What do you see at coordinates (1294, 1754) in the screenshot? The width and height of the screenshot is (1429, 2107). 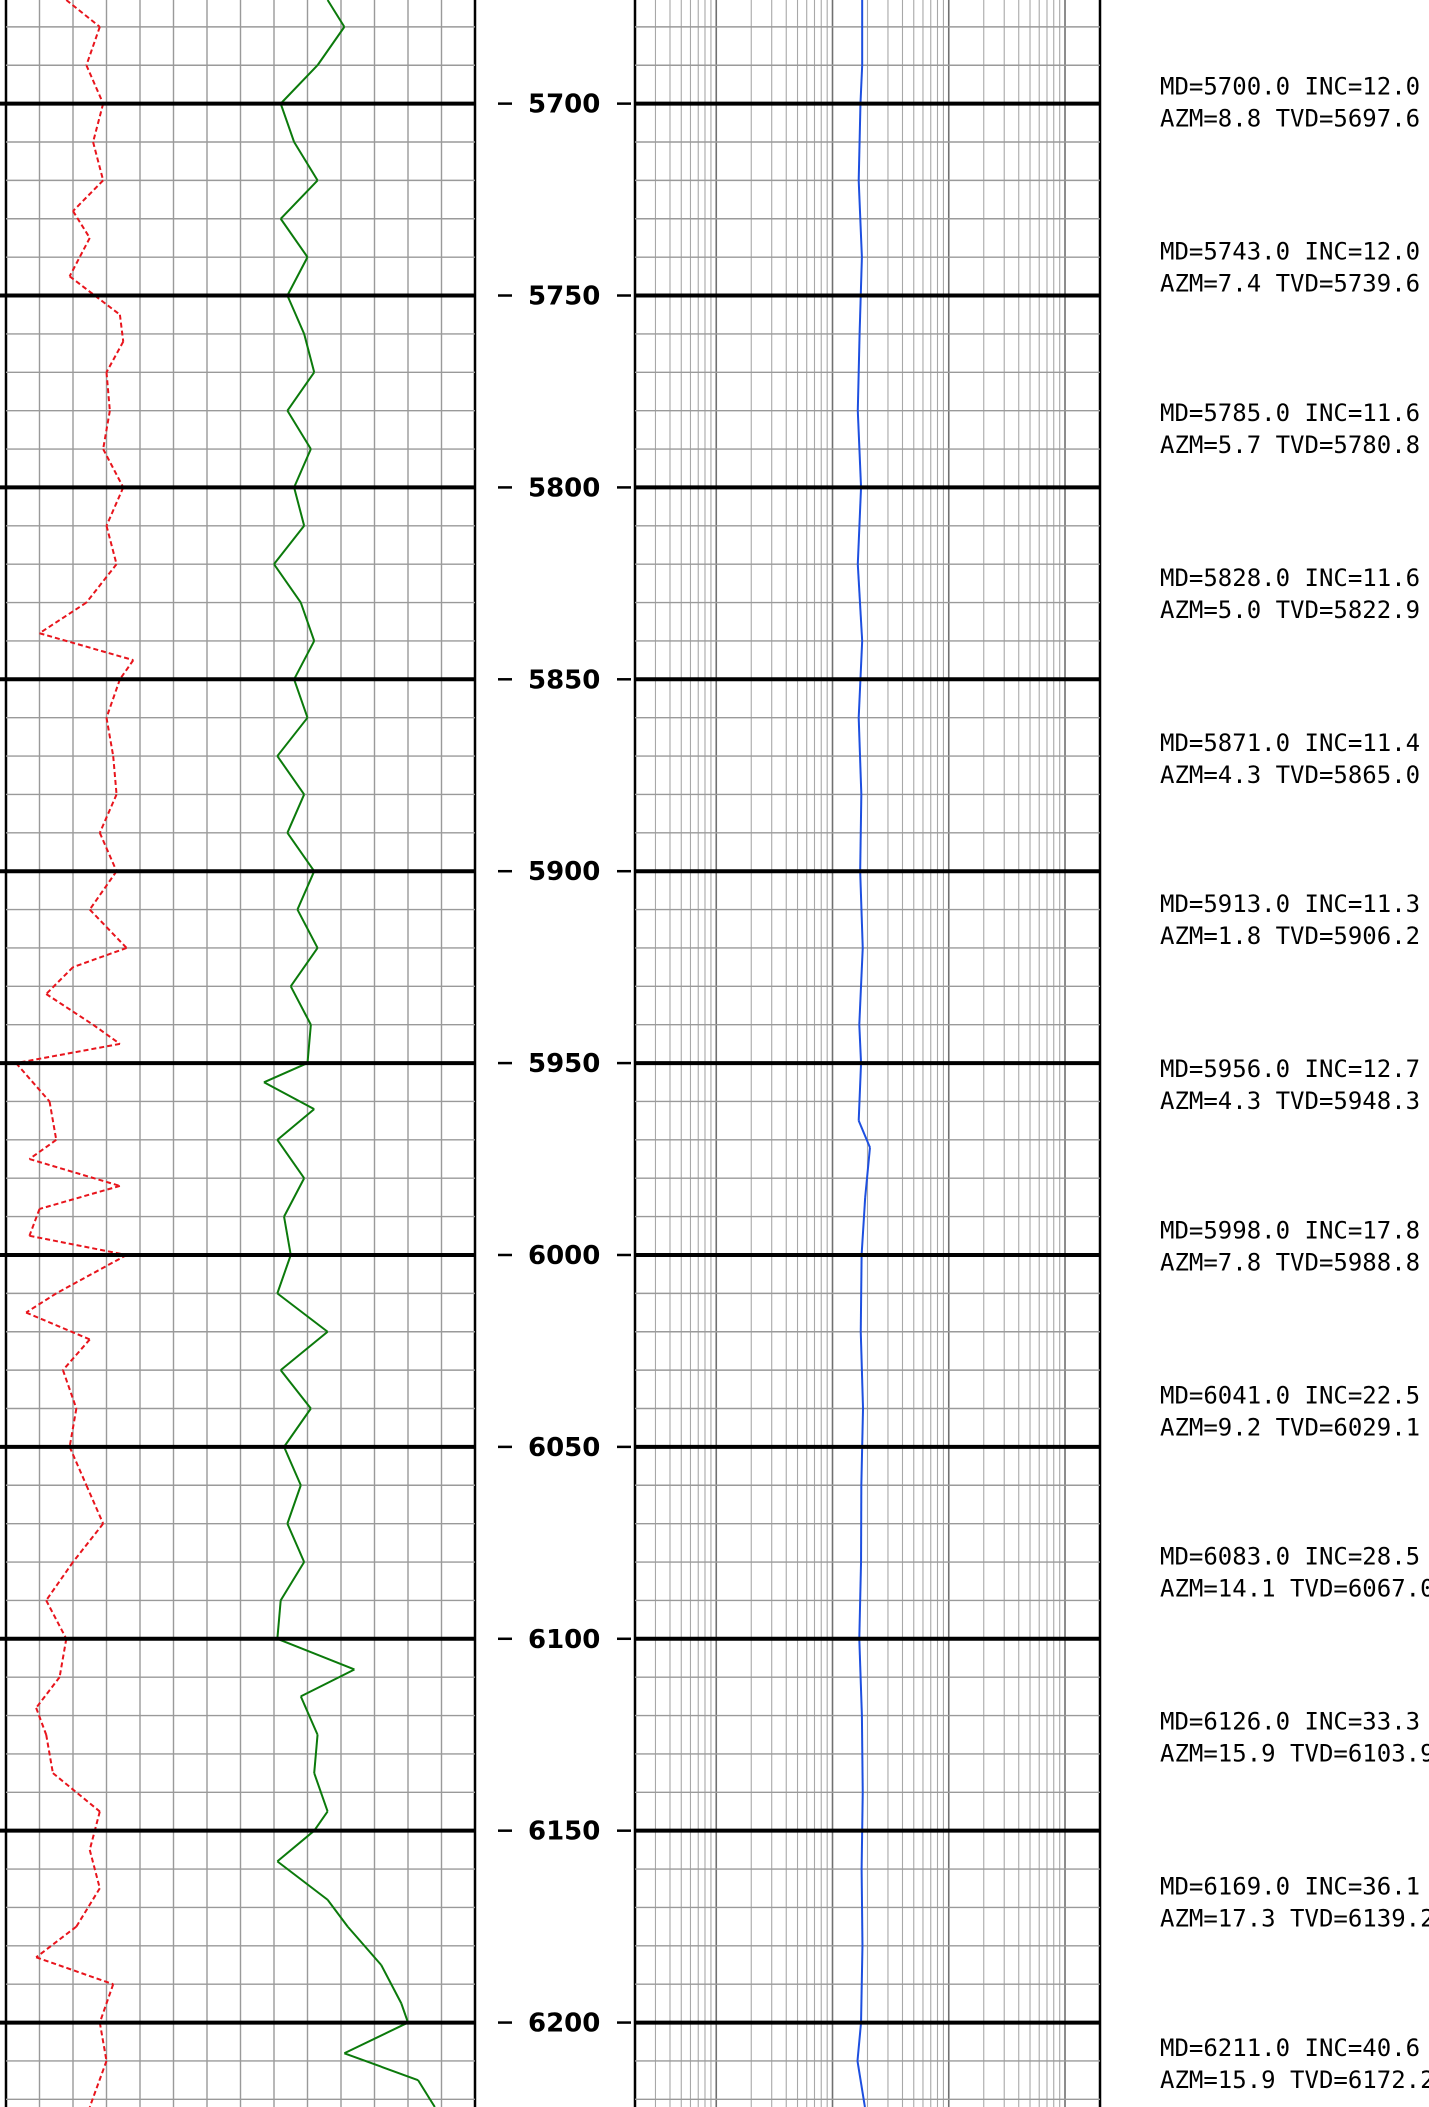 I see `survey-label-line2: AZM=15.9 TVD=6103.9` at bounding box center [1294, 1754].